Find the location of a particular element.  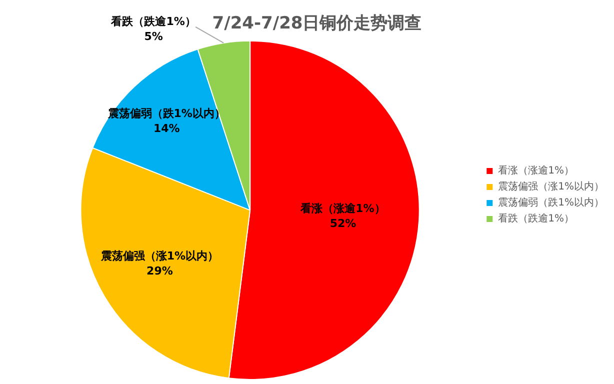

slice-label: 看跌（跌逾1%） is located at coordinates (153, 21).